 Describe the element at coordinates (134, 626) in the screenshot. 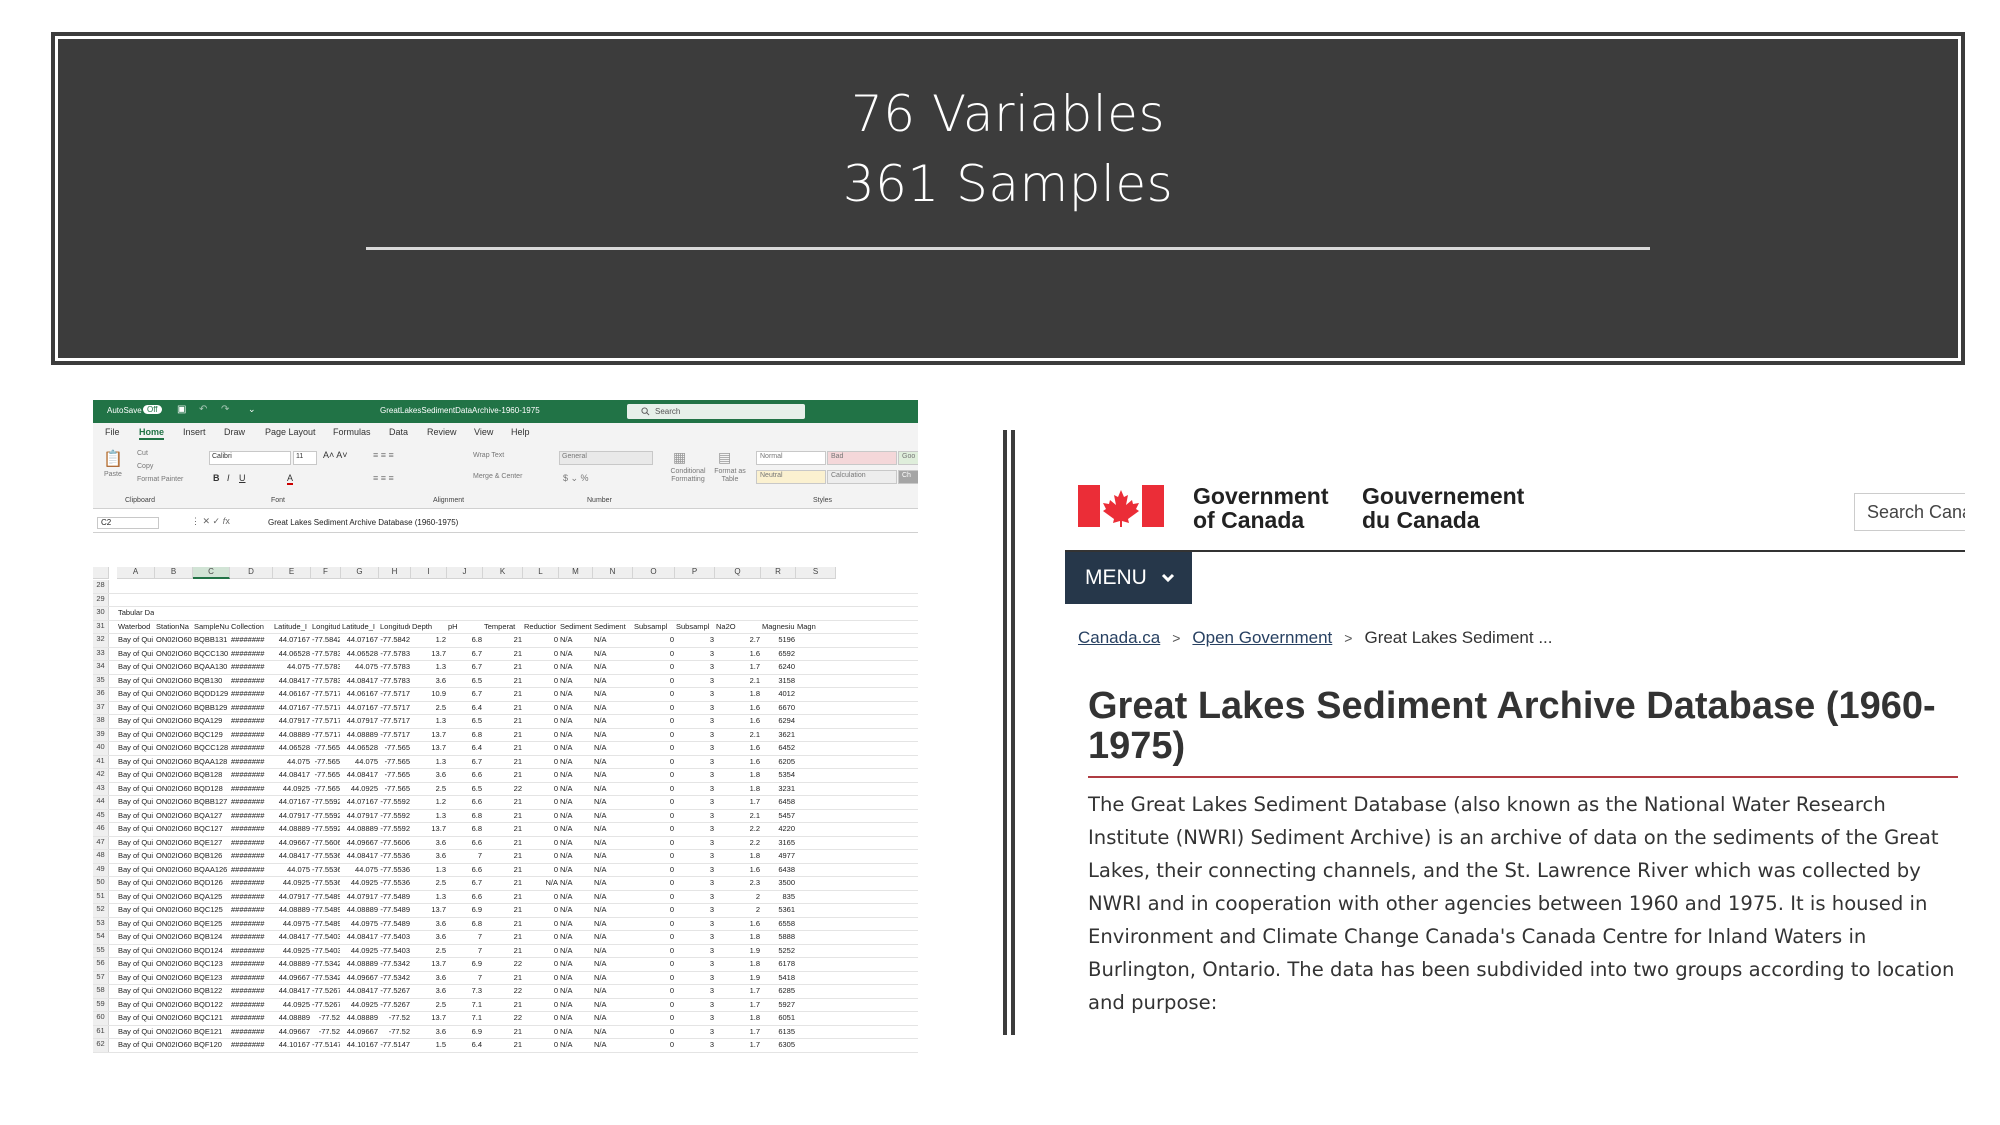

I see `cell: Waterbod` at that location.